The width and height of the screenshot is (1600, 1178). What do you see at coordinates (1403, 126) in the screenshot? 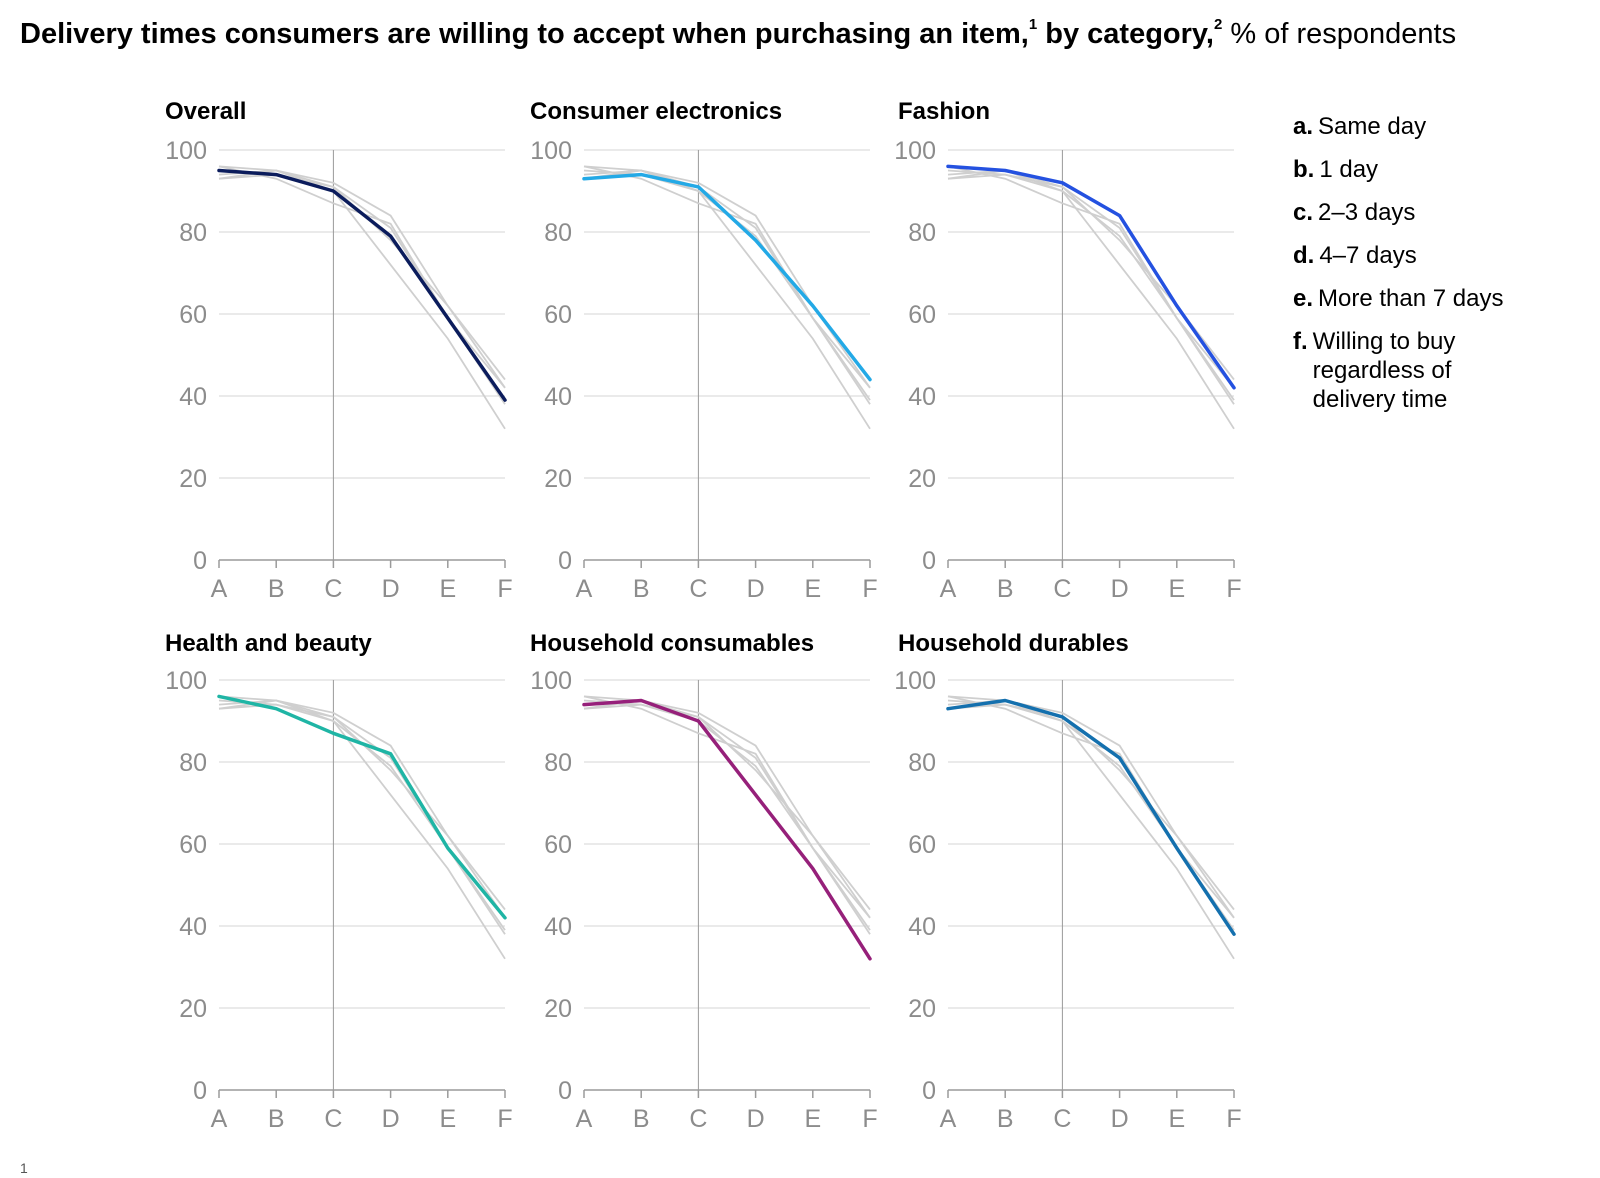
I see `legend-item-a: a. Same day` at bounding box center [1403, 126].